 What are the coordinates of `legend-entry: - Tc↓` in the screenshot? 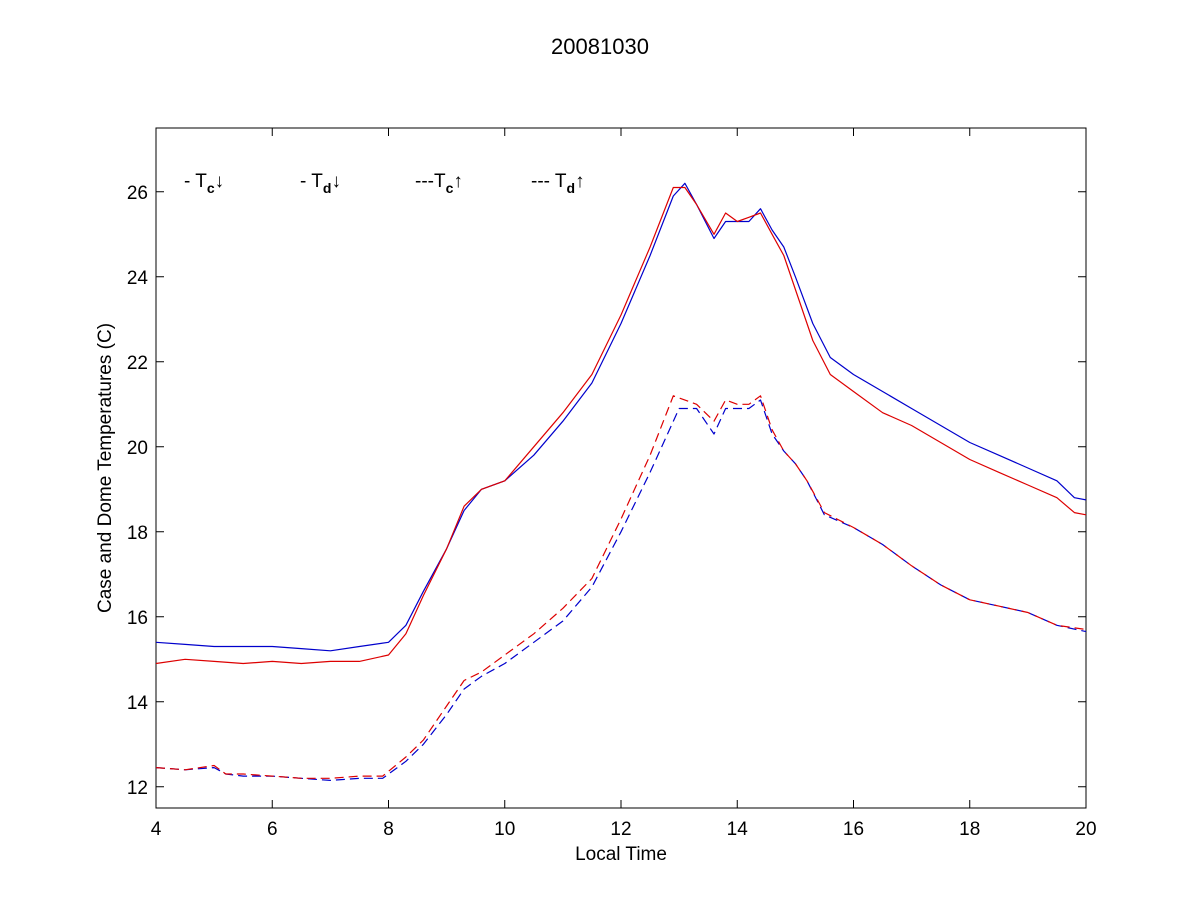 It's located at (204, 183).